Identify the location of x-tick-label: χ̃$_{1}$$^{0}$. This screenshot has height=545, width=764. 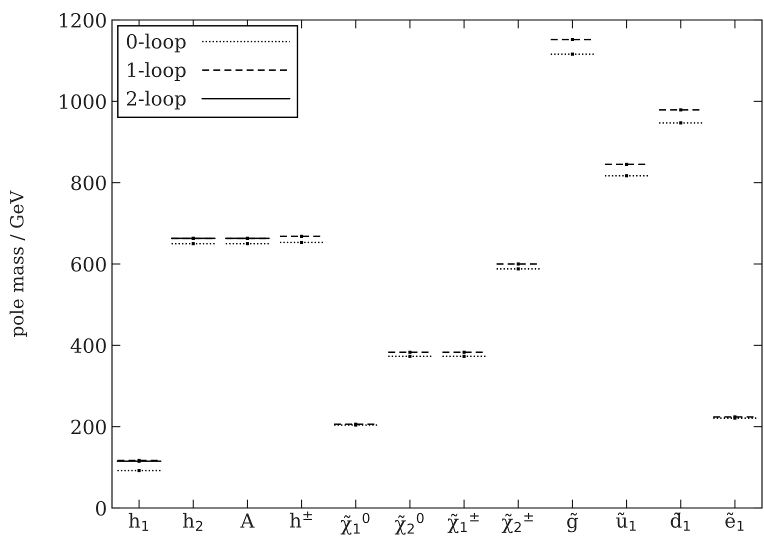
(355, 523).